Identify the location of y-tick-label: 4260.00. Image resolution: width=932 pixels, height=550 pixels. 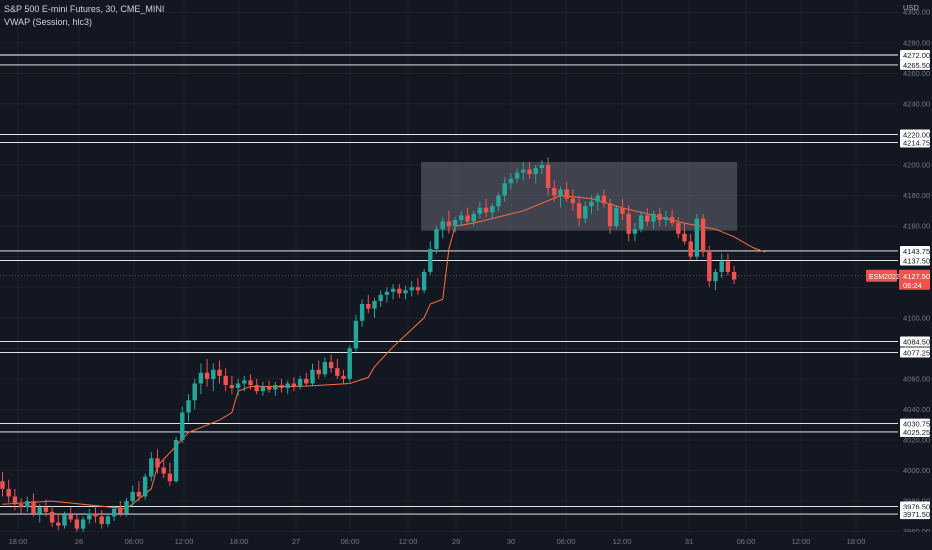
(916, 73).